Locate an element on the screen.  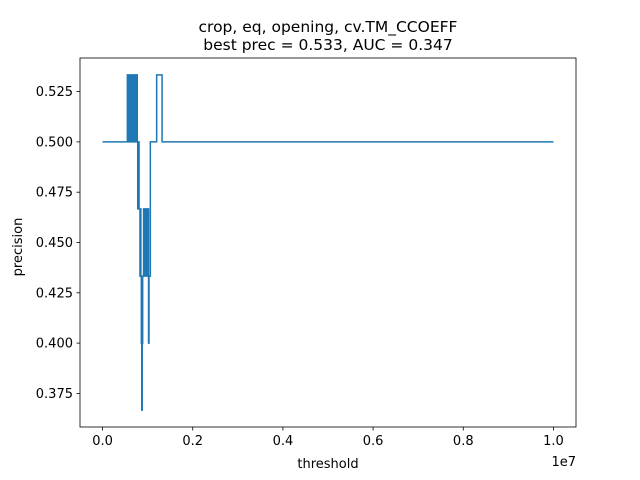
x-tick-label: 0.4 is located at coordinates (283, 441).